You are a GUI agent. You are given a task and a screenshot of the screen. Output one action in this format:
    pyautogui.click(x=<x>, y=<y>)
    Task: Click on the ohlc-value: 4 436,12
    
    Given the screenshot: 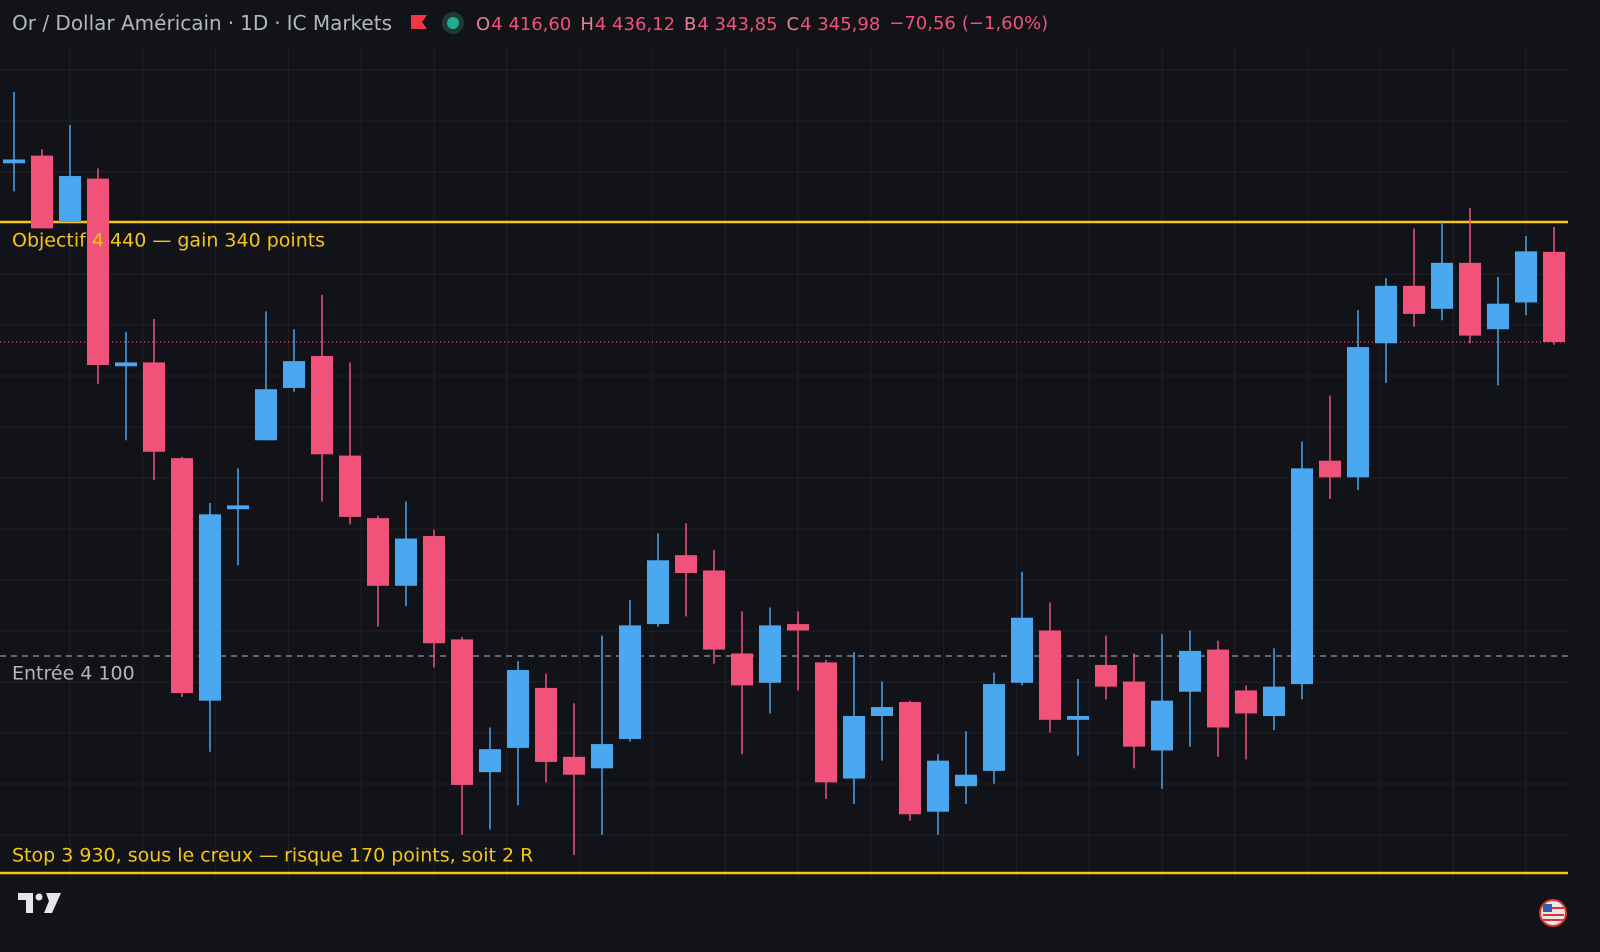 What is the action you would take?
    pyautogui.click(x=635, y=24)
    